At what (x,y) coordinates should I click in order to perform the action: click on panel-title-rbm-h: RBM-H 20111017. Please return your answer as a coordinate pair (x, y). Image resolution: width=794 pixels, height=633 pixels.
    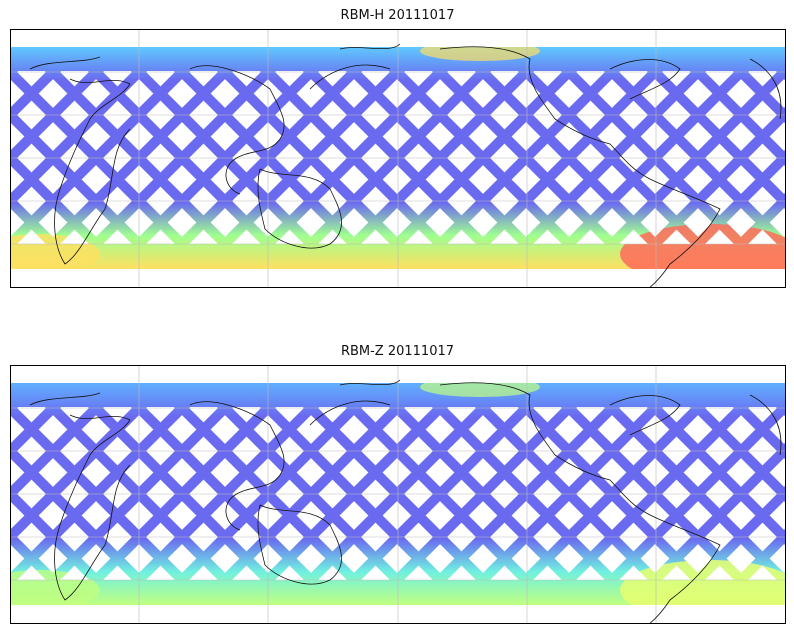
    Looking at the image, I should click on (397, 15).